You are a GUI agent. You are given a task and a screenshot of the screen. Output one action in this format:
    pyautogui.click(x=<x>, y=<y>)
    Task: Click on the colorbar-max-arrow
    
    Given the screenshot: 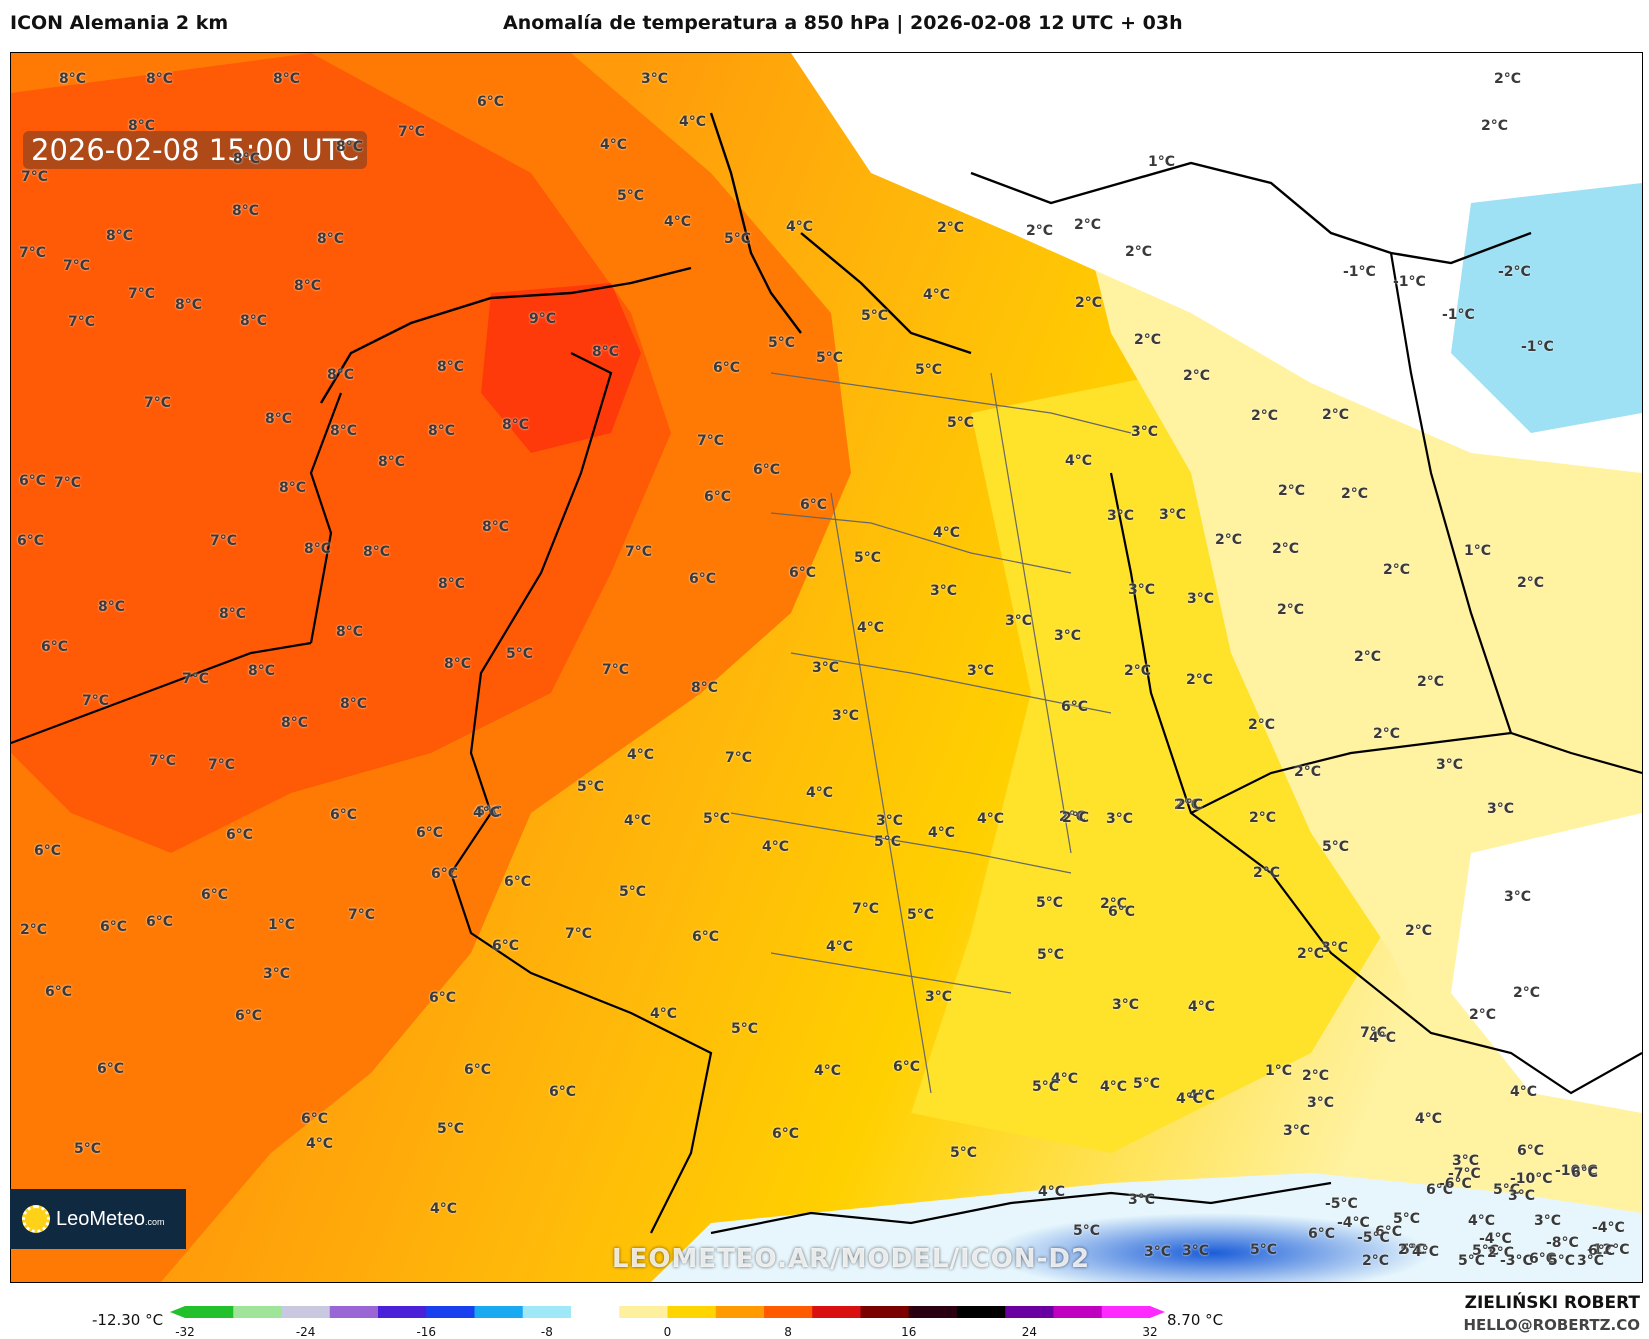 What is the action you would take?
    pyautogui.click(x=1157, y=1312)
    